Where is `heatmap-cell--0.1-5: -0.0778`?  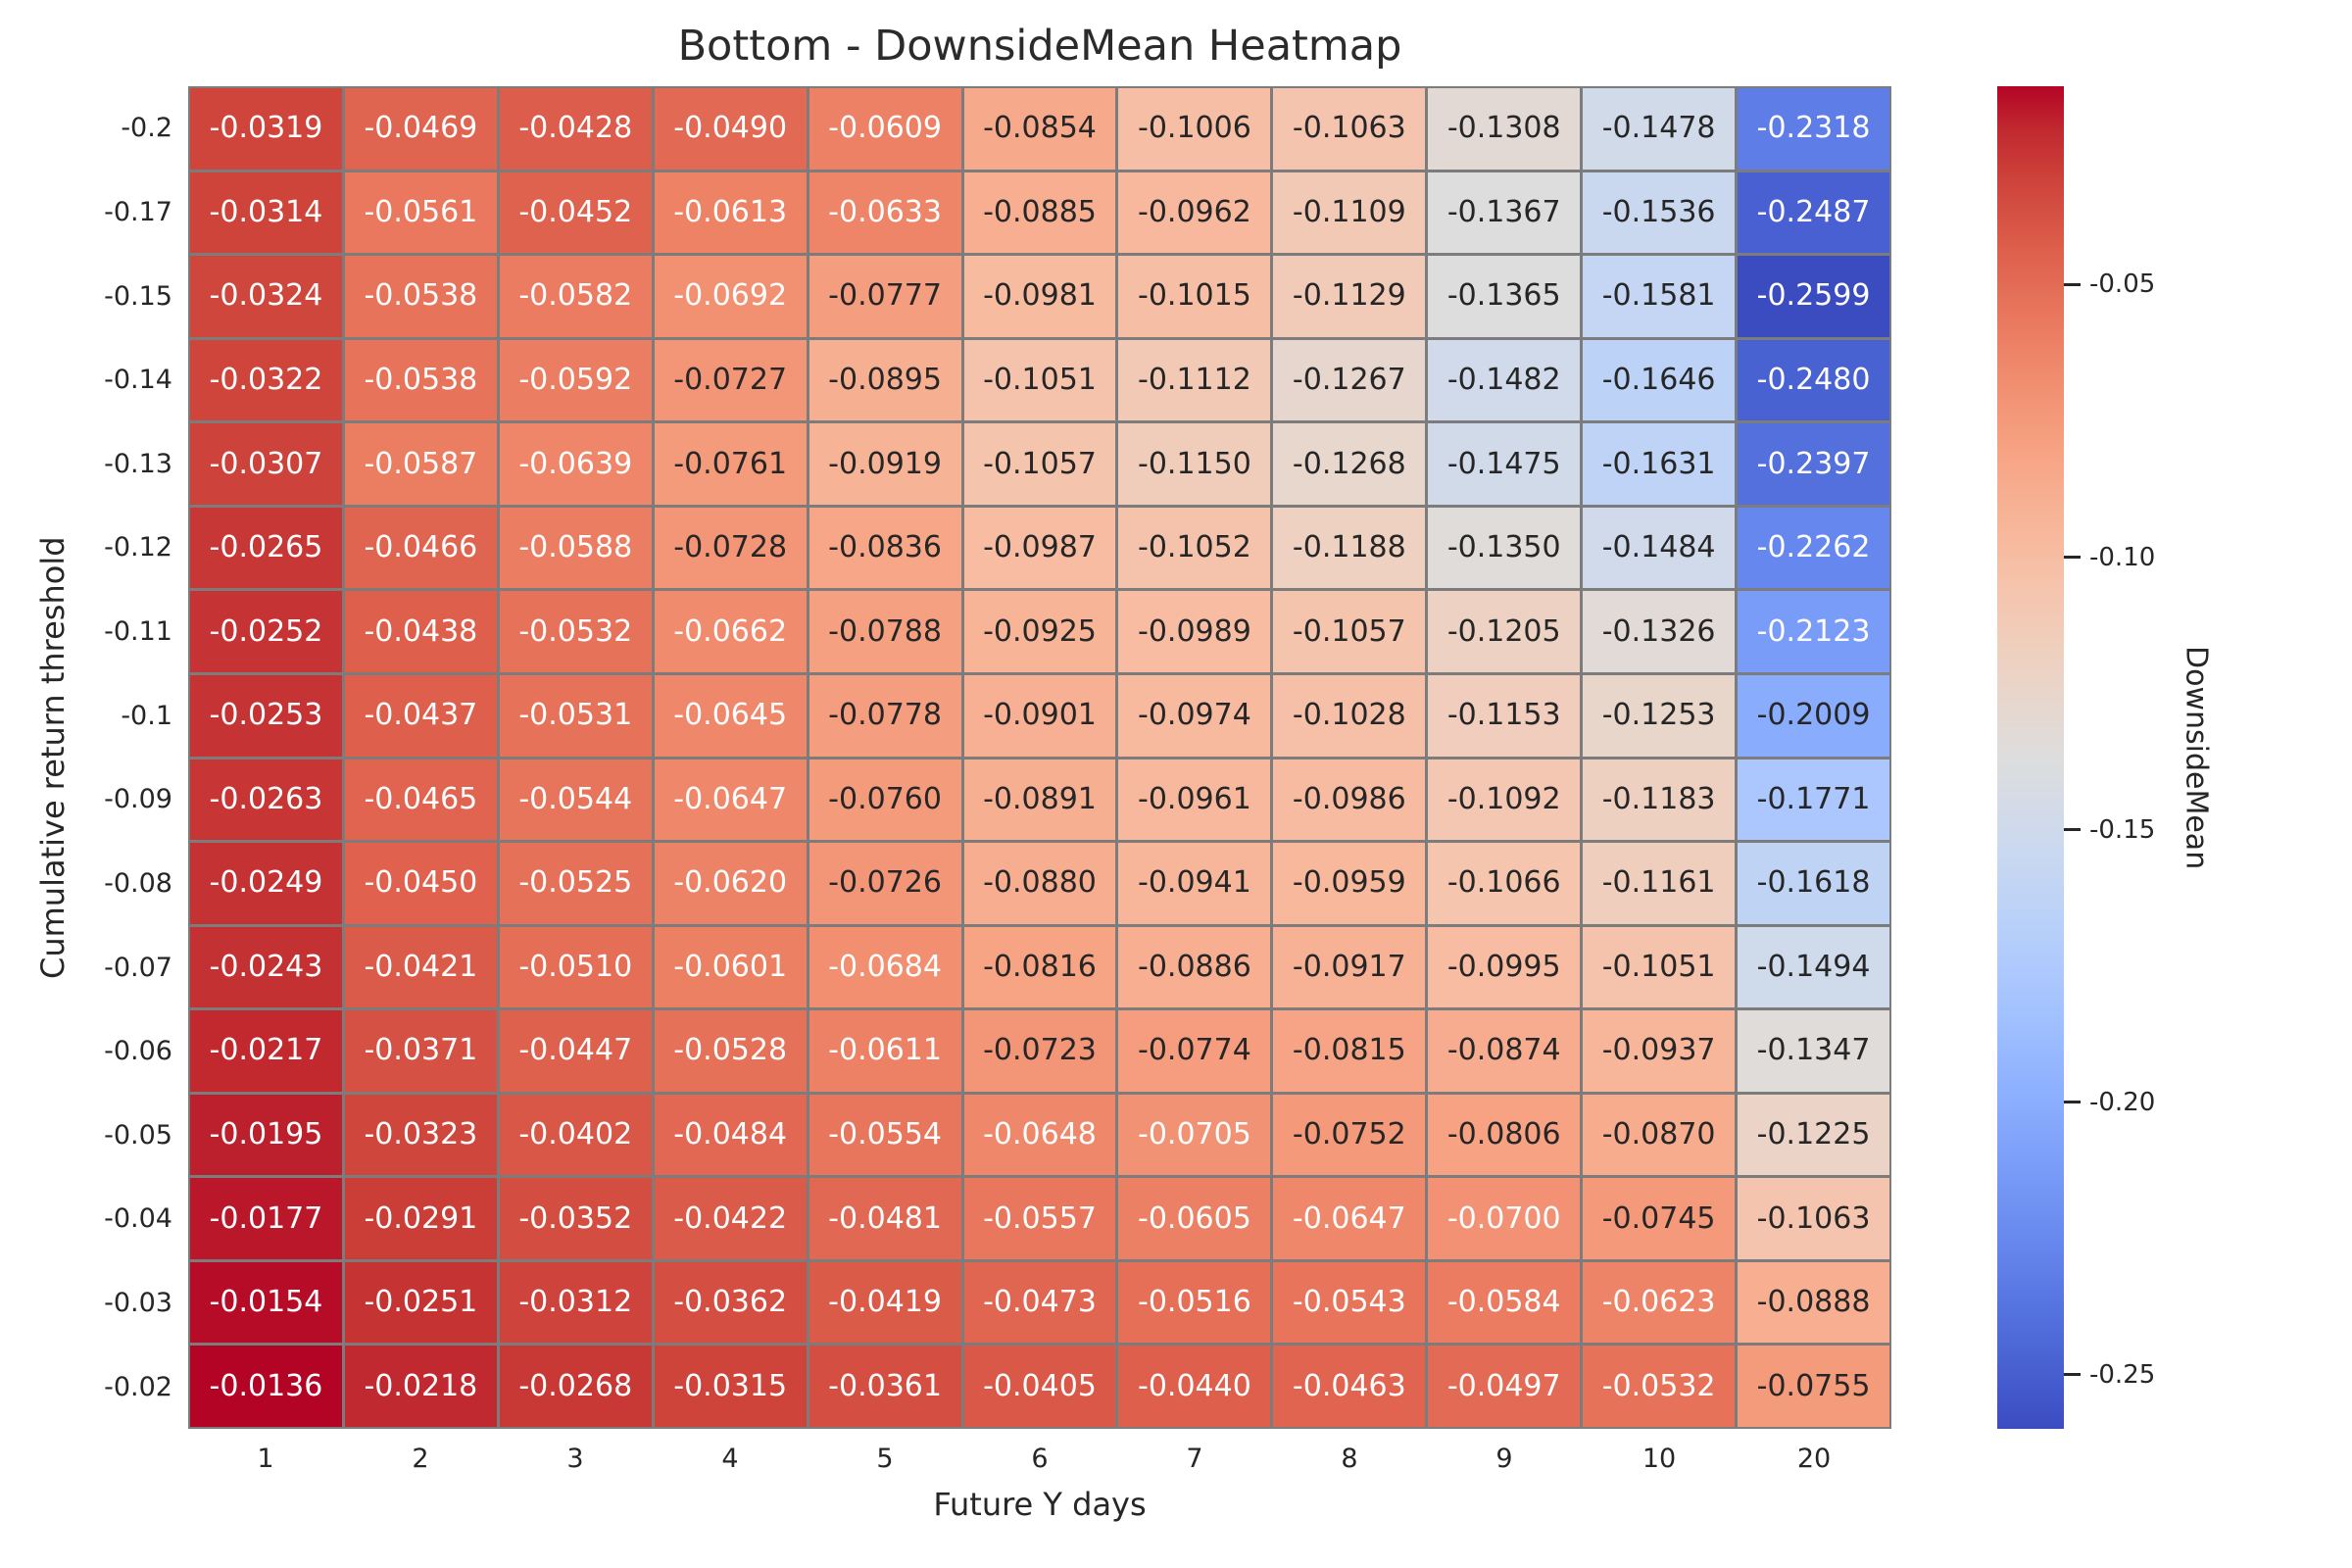
heatmap-cell--0.1-5: -0.0778 is located at coordinates (884, 715).